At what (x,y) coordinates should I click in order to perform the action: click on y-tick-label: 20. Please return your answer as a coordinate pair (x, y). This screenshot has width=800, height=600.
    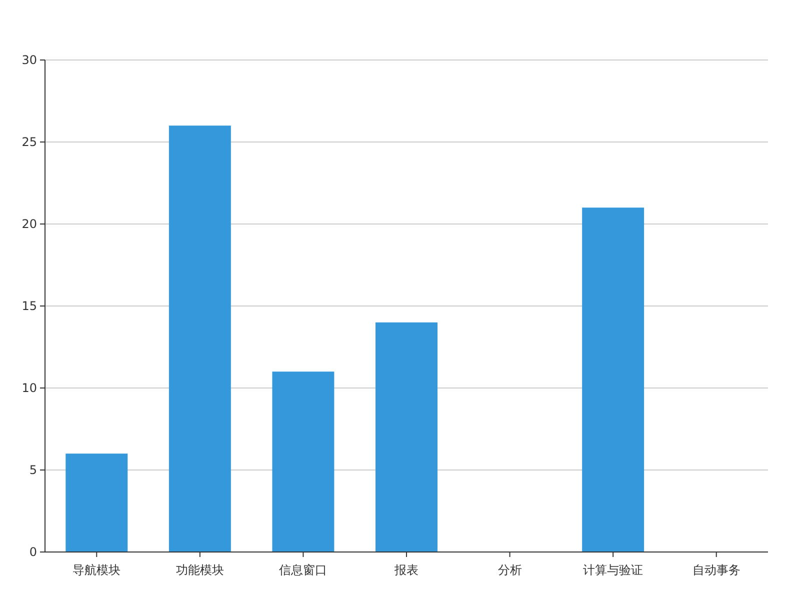
    Looking at the image, I should click on (29, 224).